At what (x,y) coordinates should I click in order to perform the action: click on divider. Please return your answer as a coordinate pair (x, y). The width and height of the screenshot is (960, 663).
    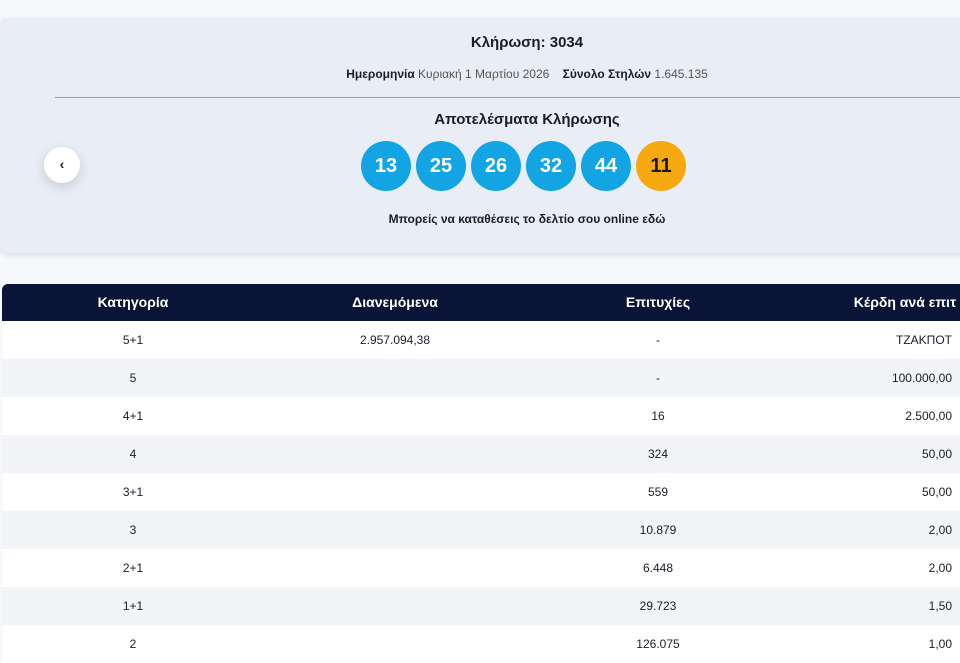
    Looking at the image, I should click on (507, 97).